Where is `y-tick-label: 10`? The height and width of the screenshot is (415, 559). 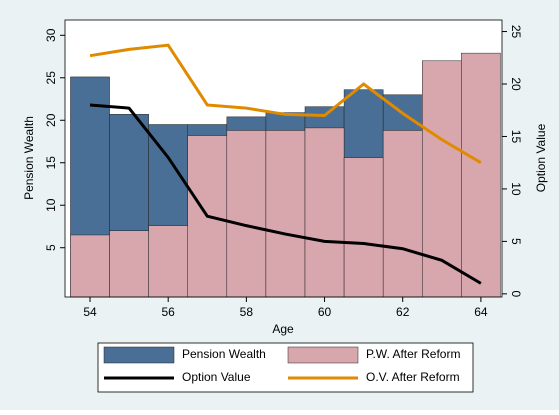
y-tick-label: 10 is located at coordinates (51, 205).